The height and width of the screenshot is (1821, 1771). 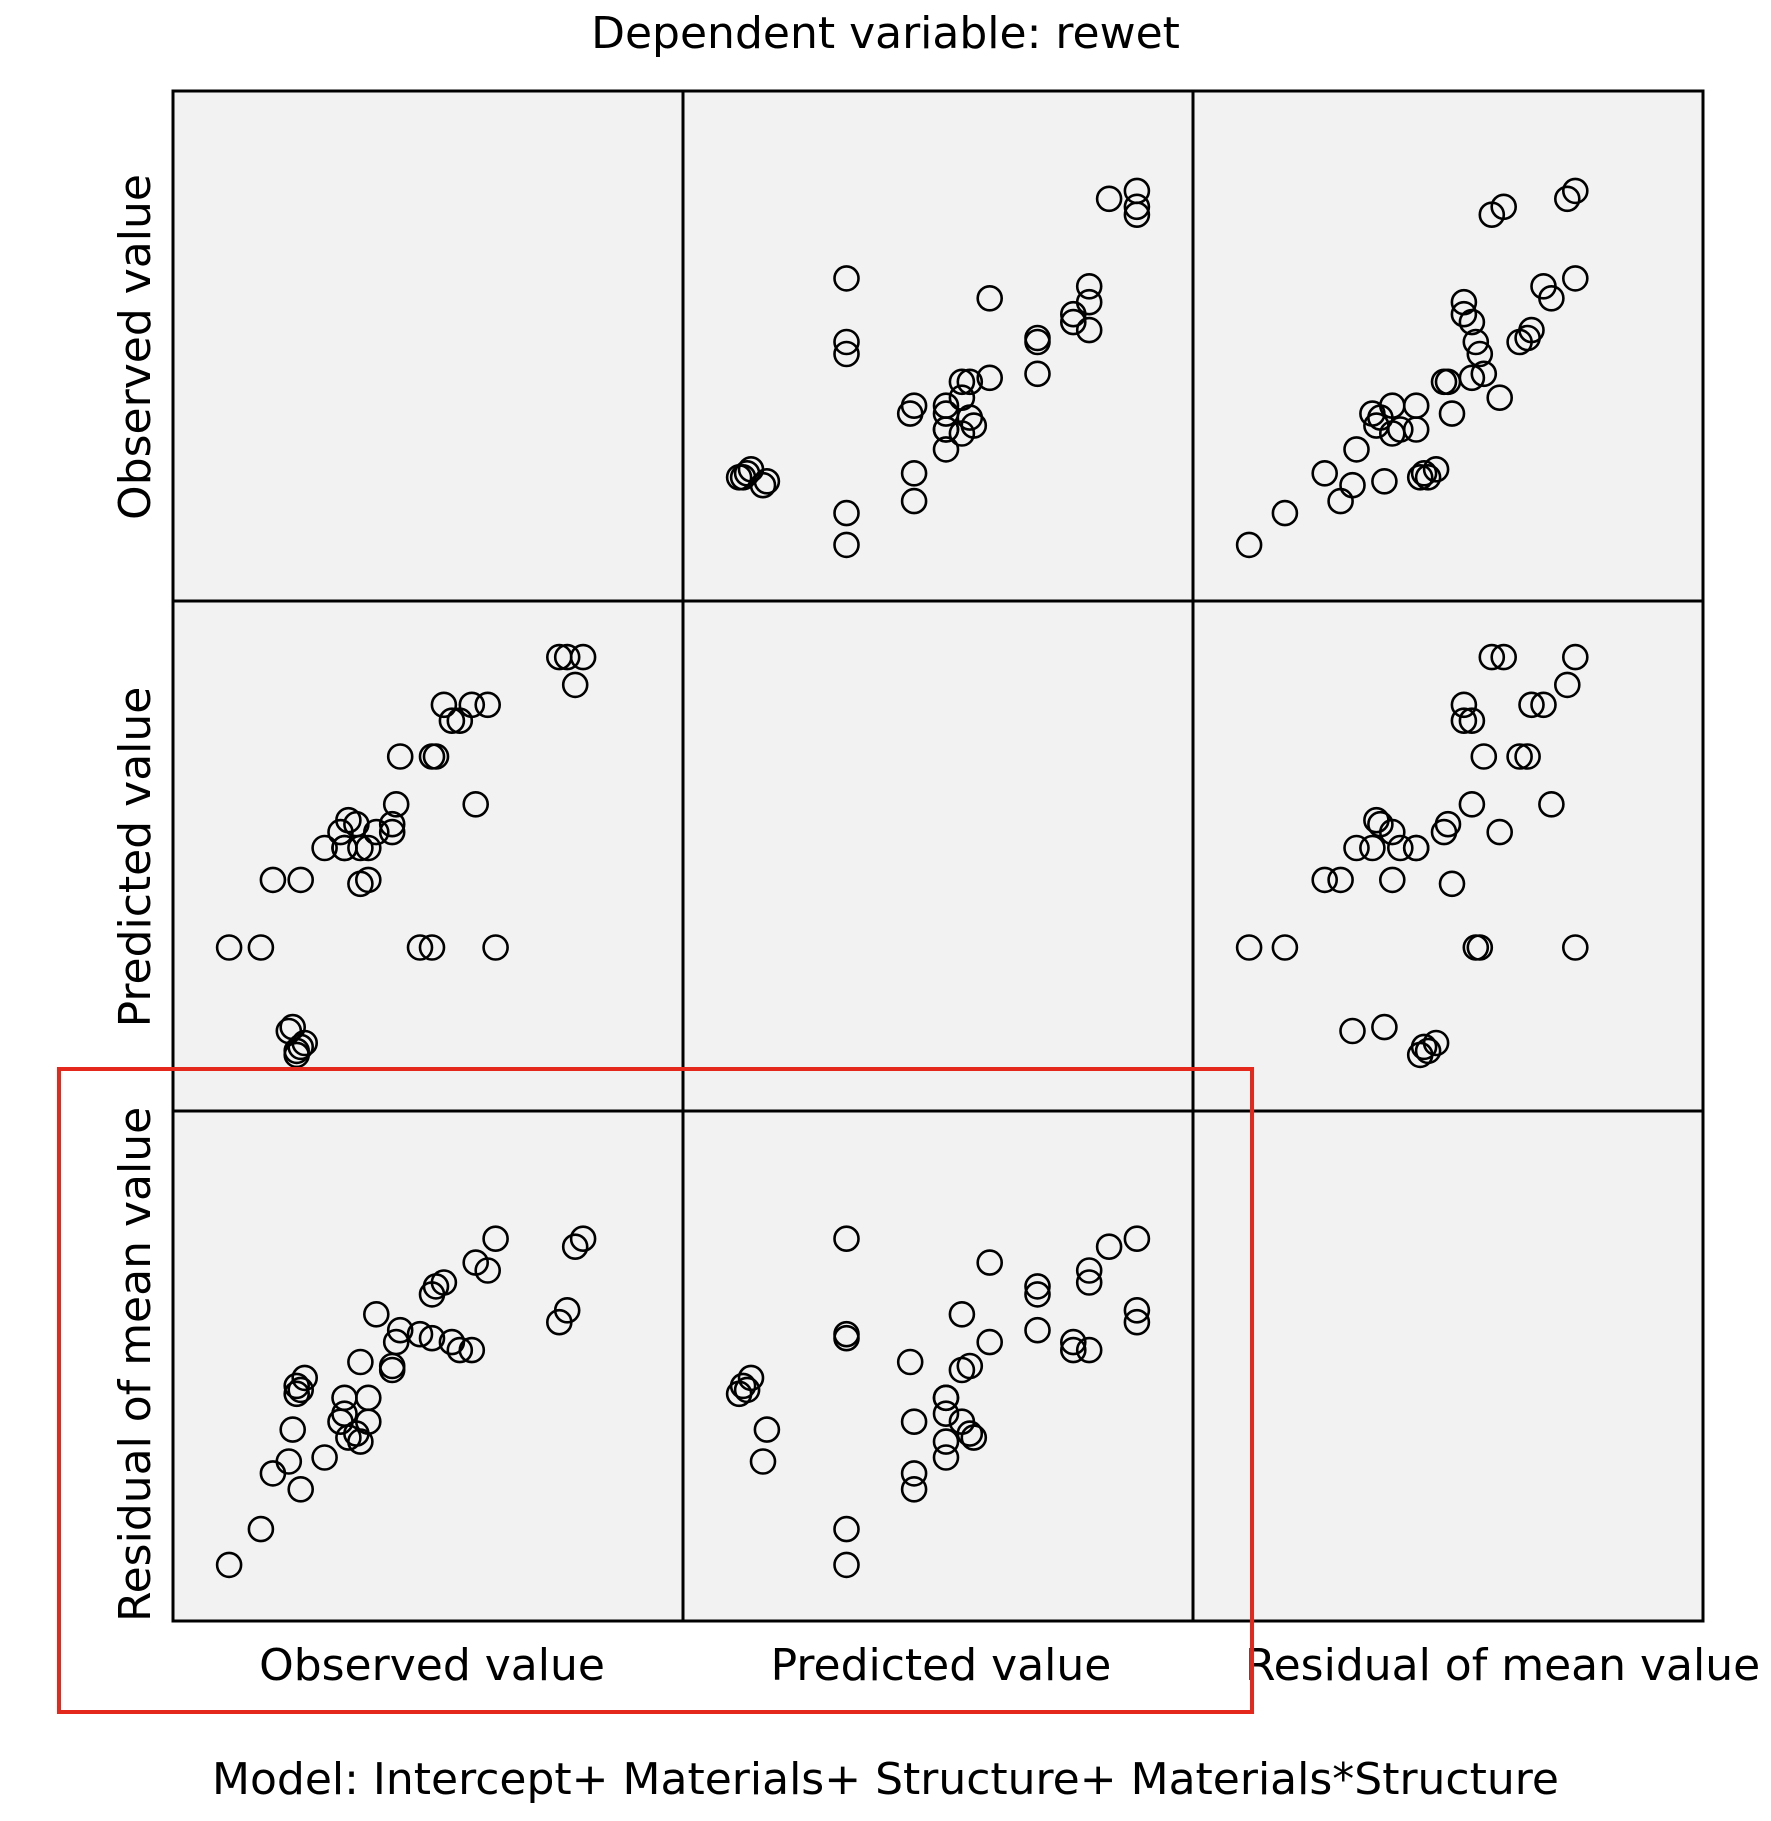 I want to click on panel-residual-vs-residual, so click(x=1448, y=1366).